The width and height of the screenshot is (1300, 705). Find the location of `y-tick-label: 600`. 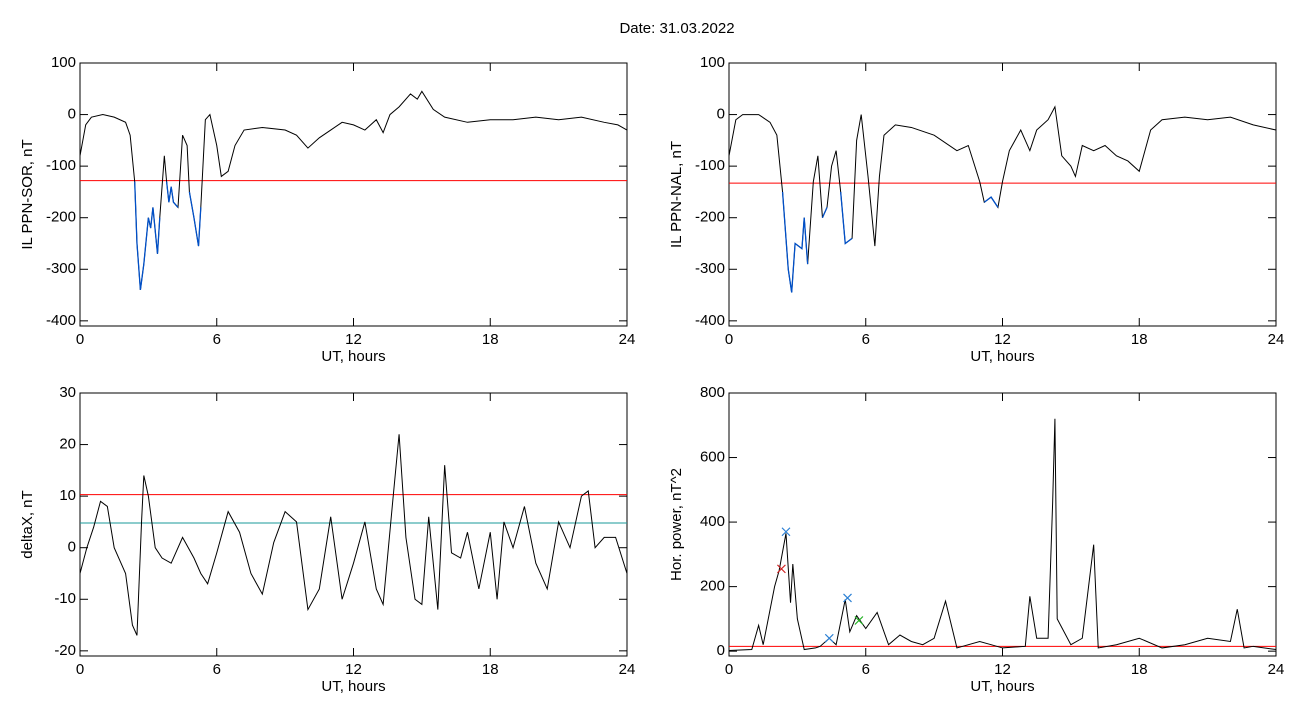

y-tick-label: 600 is located at coordinates (712, 457).